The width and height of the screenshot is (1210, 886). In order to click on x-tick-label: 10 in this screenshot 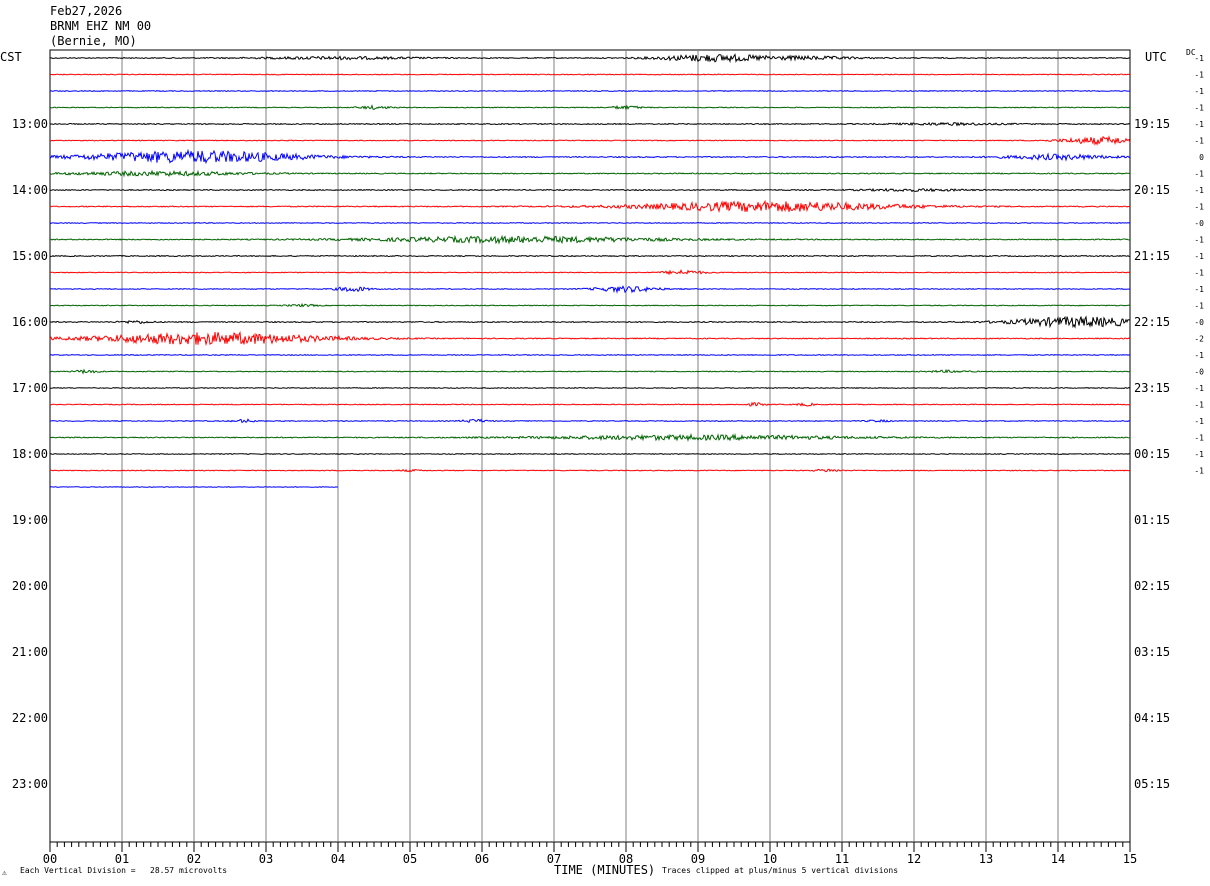, I will do `click(770, 859)`.